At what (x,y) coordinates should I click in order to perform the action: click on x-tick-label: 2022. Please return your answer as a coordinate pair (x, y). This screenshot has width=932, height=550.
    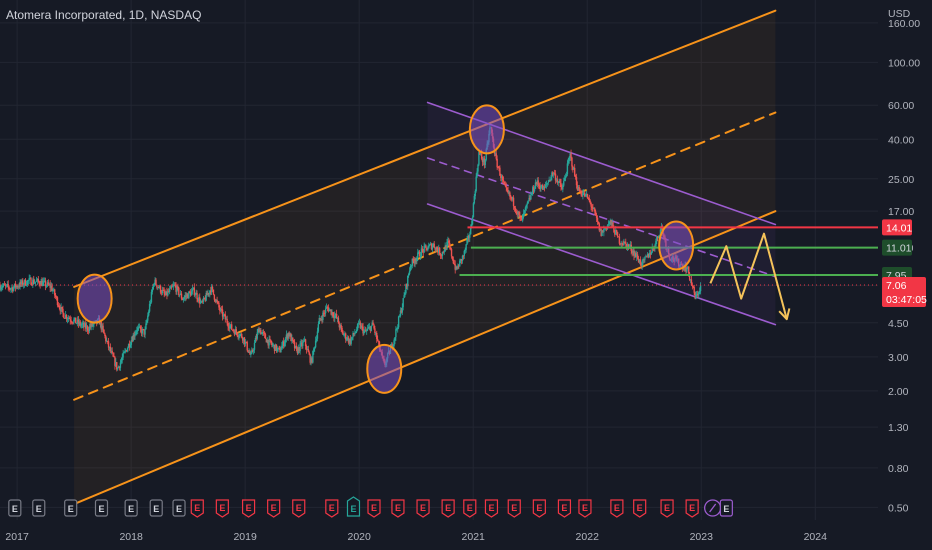
    Looking at the image, I should click on (588, 537).